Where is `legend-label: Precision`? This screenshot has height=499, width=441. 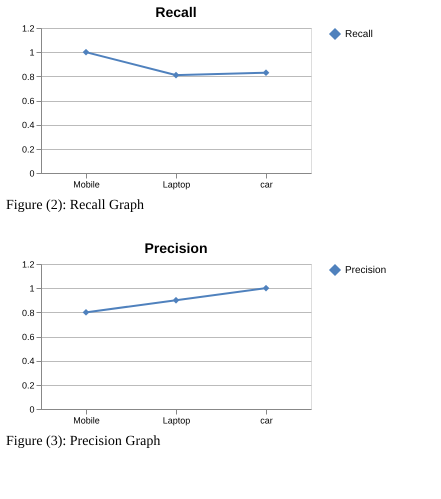 legend-label: Precision is located at coordinates (365, 270).